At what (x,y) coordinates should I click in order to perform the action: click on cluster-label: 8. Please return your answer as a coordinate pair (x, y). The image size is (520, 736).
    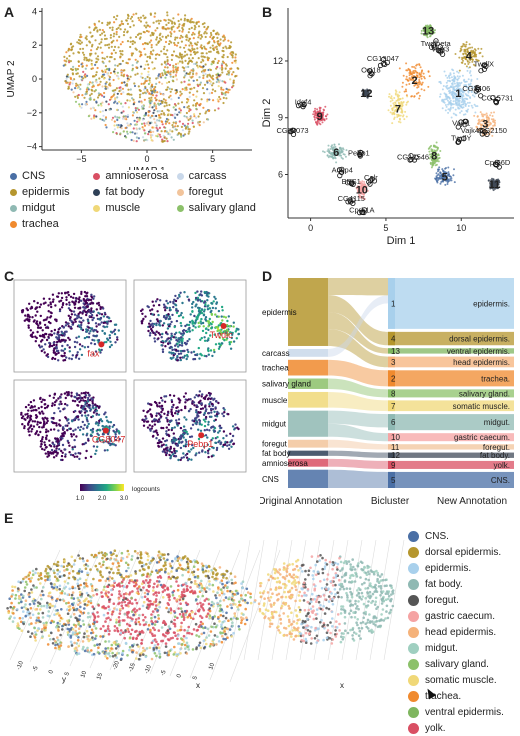
    Looking at the image, I should click on (434, 157).